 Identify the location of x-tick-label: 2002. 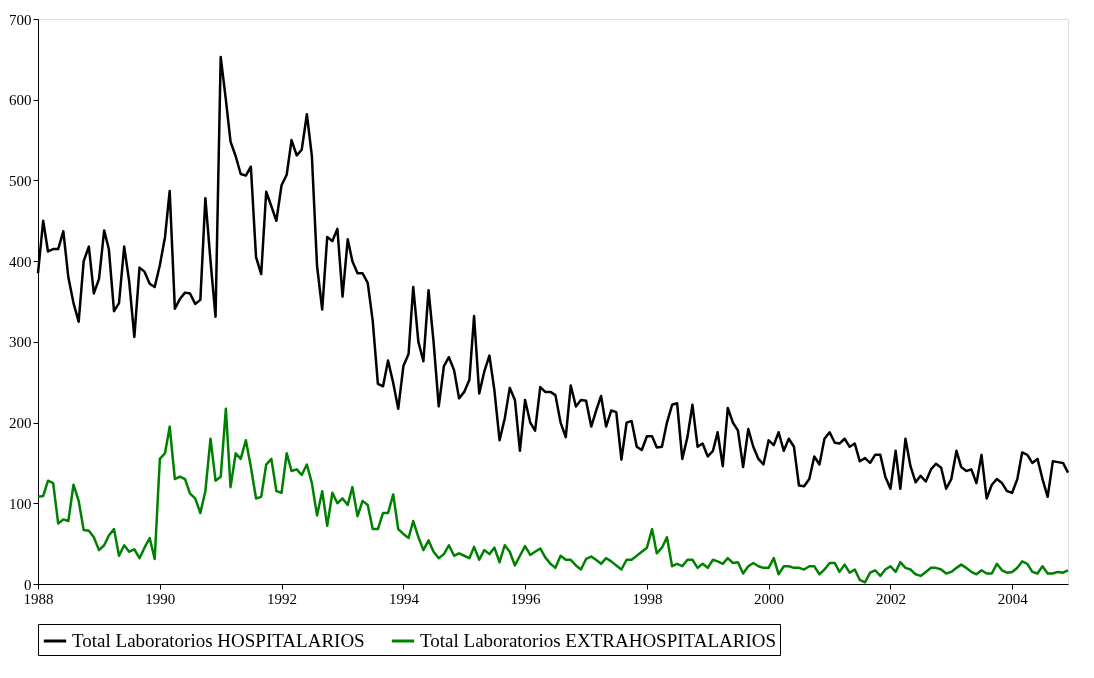
(890, 598).